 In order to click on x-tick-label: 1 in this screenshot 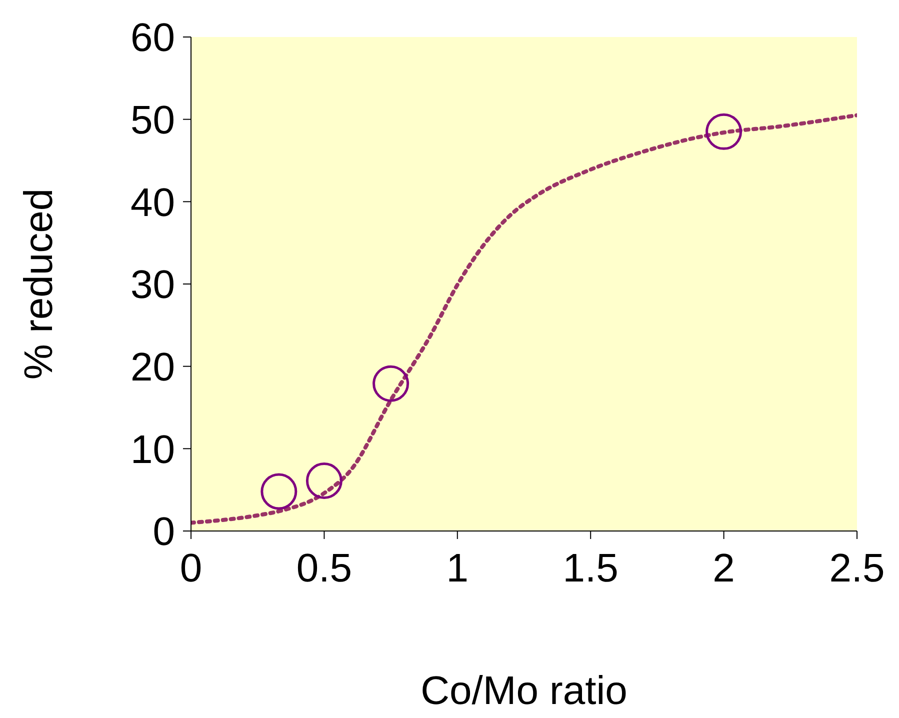, I will do `click(457, 568)`.